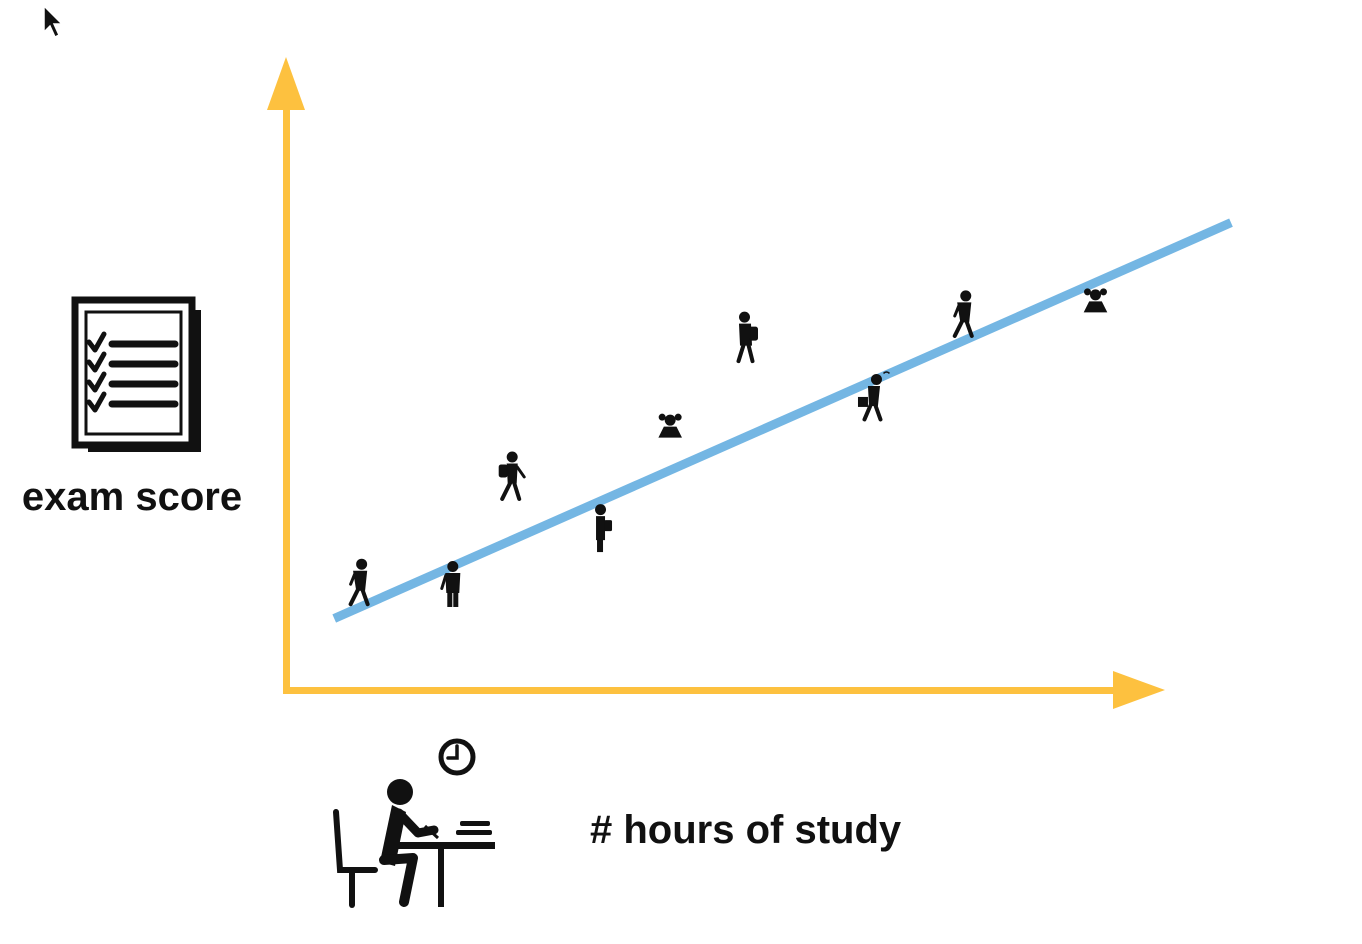  I want to click on data-point-8 walking-student-icon, so click(963, 313).